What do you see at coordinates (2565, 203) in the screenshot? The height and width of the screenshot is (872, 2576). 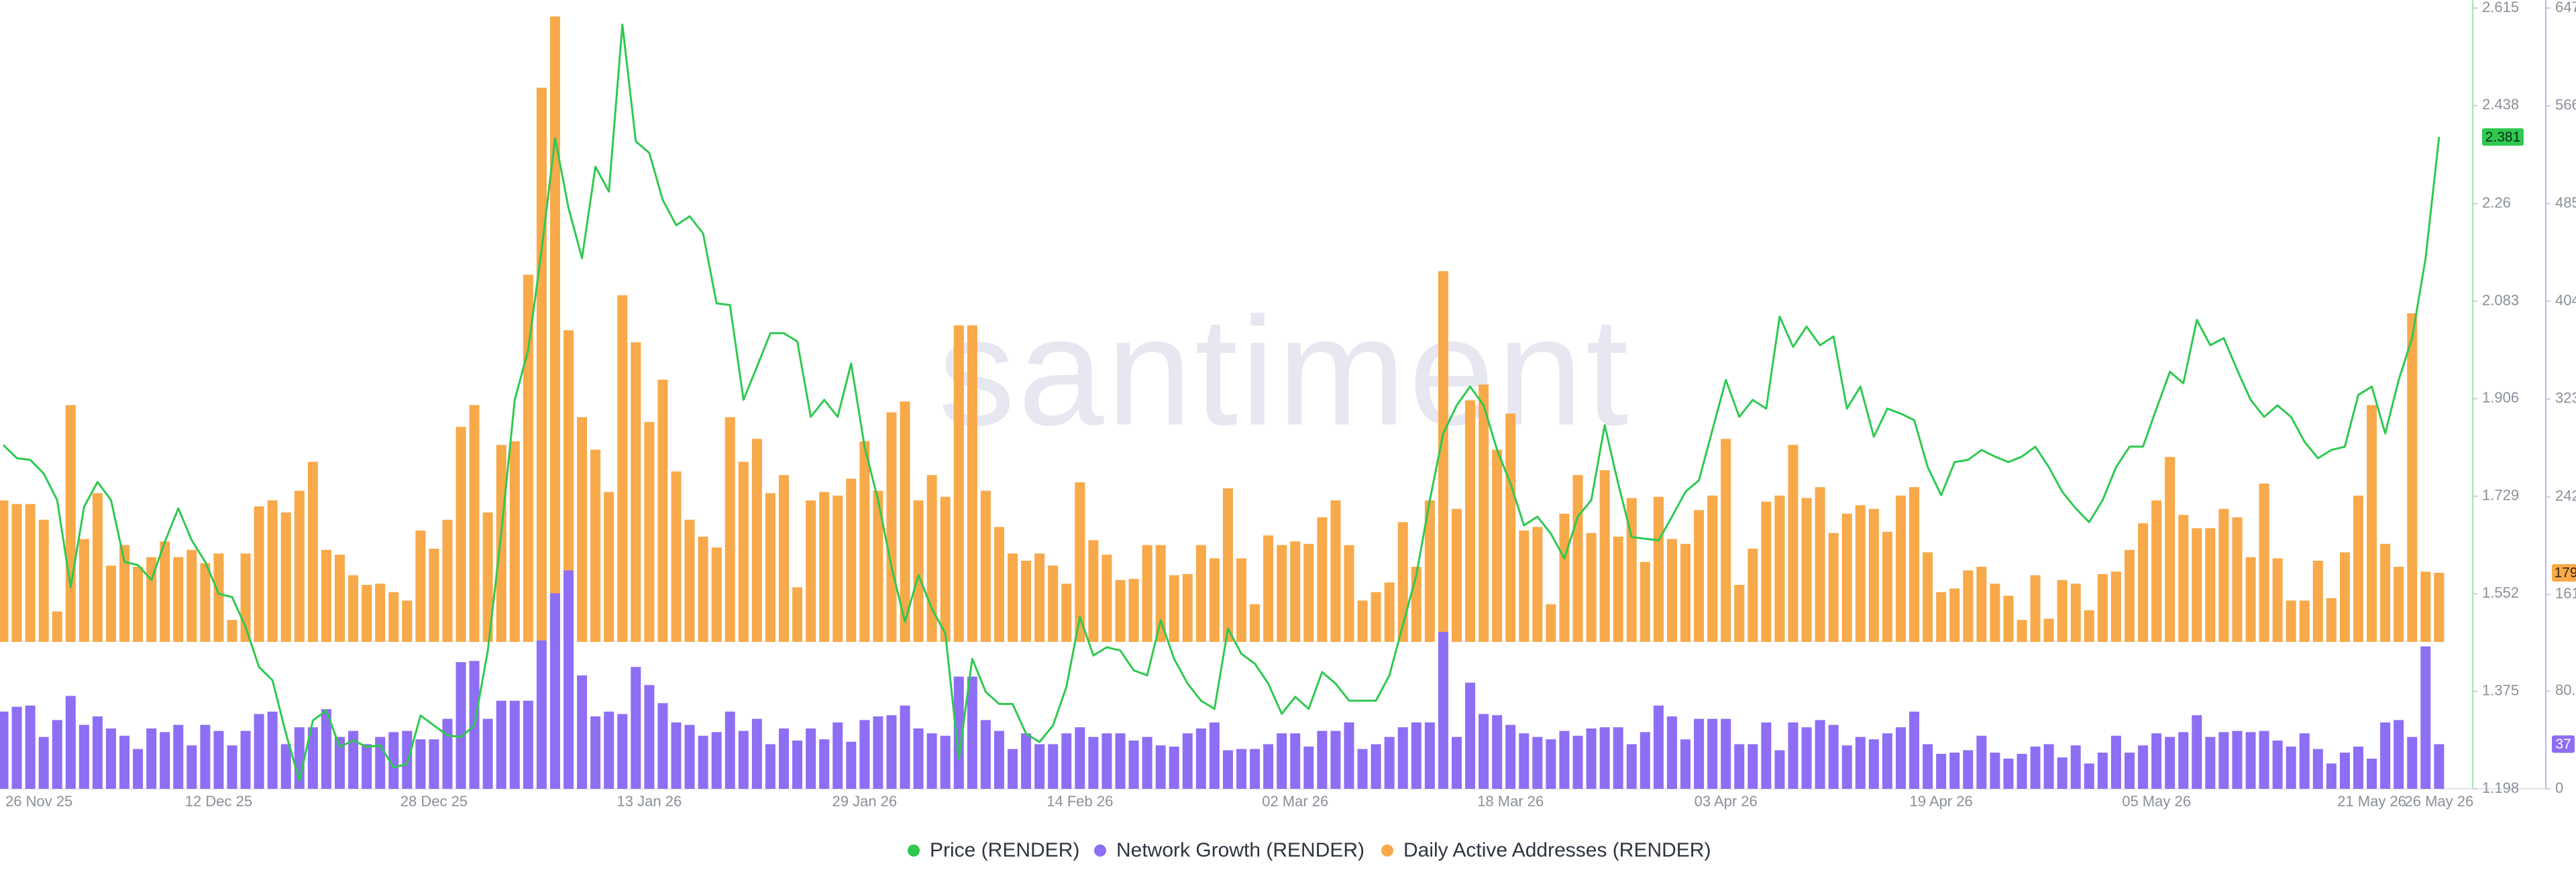 I see `y2-tick-label: 485` at bounding box center [2565, 203].